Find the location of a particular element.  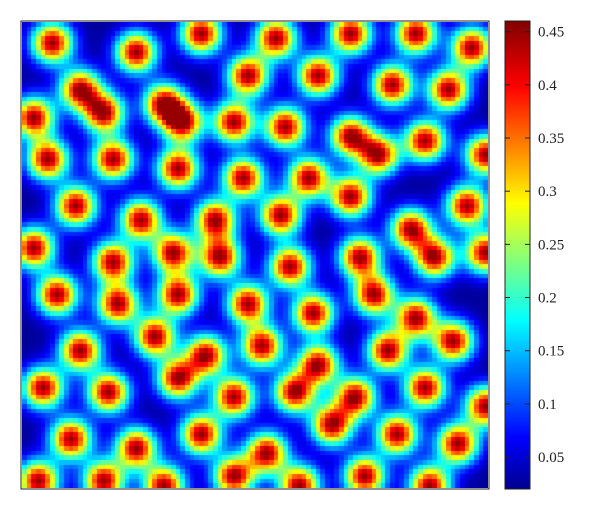

colorbar-ticks: 0.05 0.1 0.15 0.2 0.25 0.3 0.35 0.4 0.45 is located at coordinates (534, 245).